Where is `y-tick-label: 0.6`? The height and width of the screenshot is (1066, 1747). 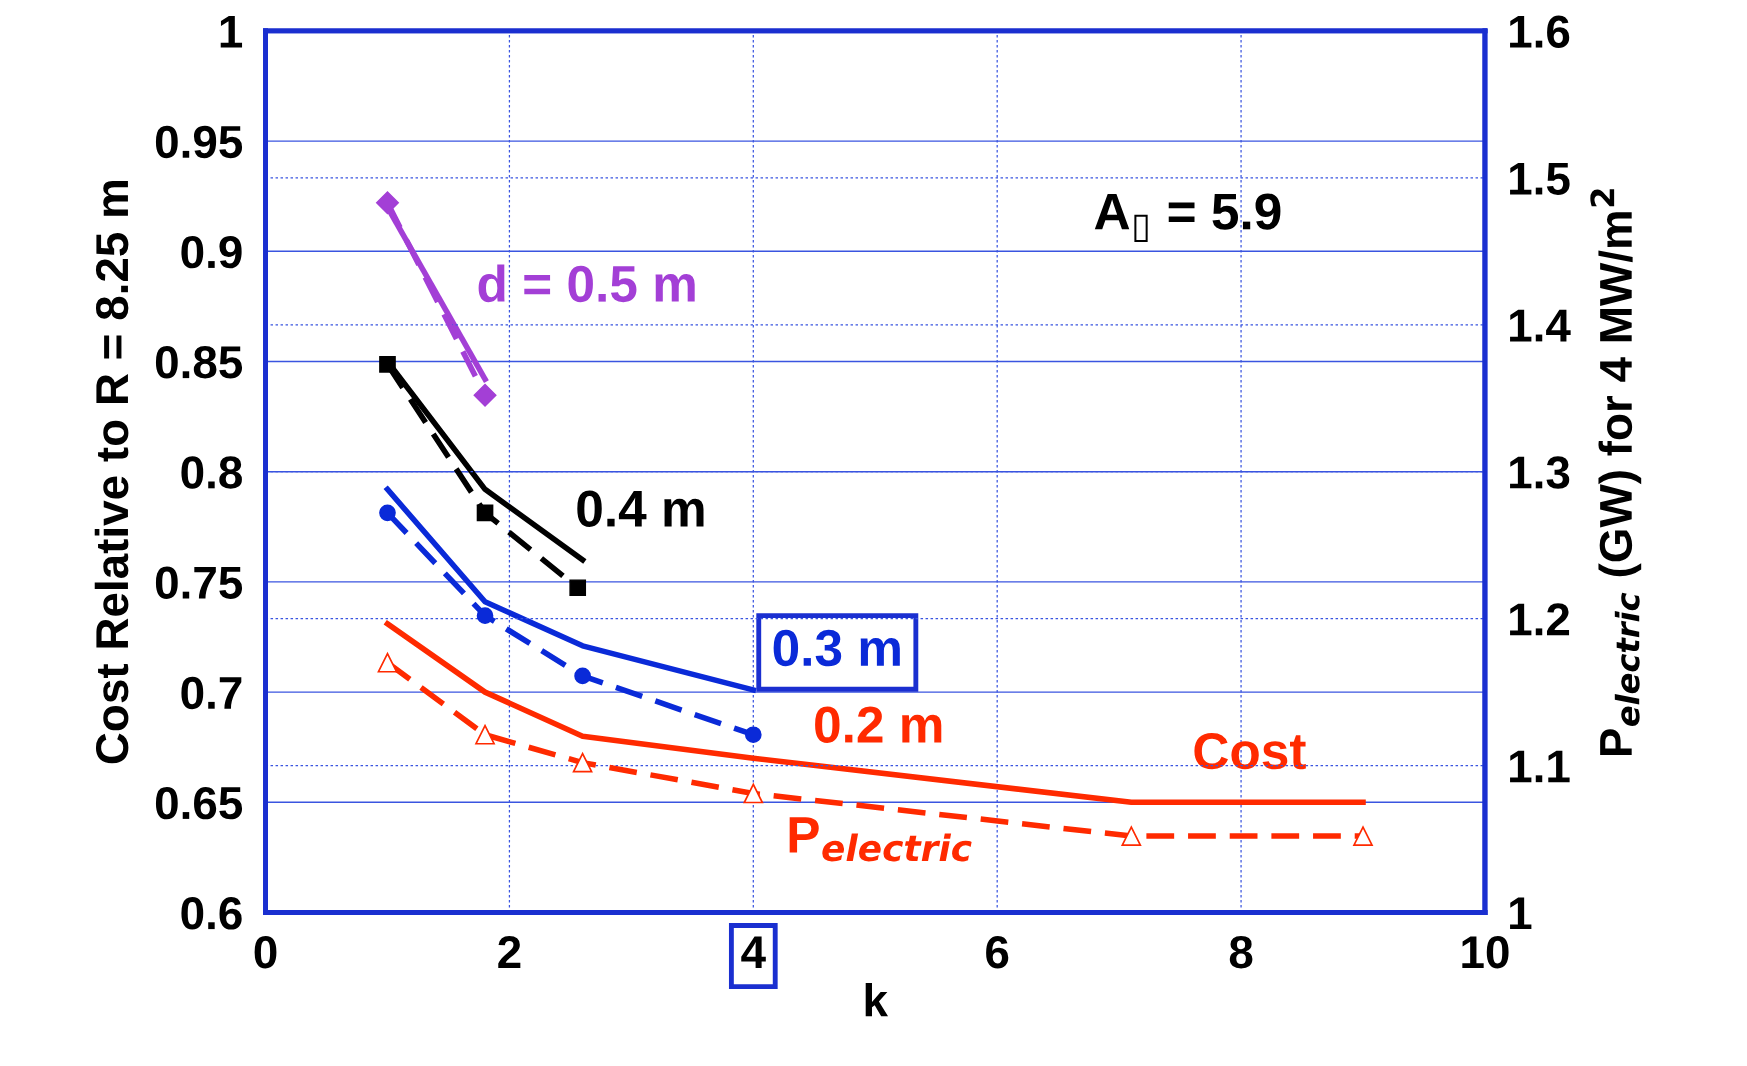
y-tick-label: 0.6 is located at coordinates (211, 913).